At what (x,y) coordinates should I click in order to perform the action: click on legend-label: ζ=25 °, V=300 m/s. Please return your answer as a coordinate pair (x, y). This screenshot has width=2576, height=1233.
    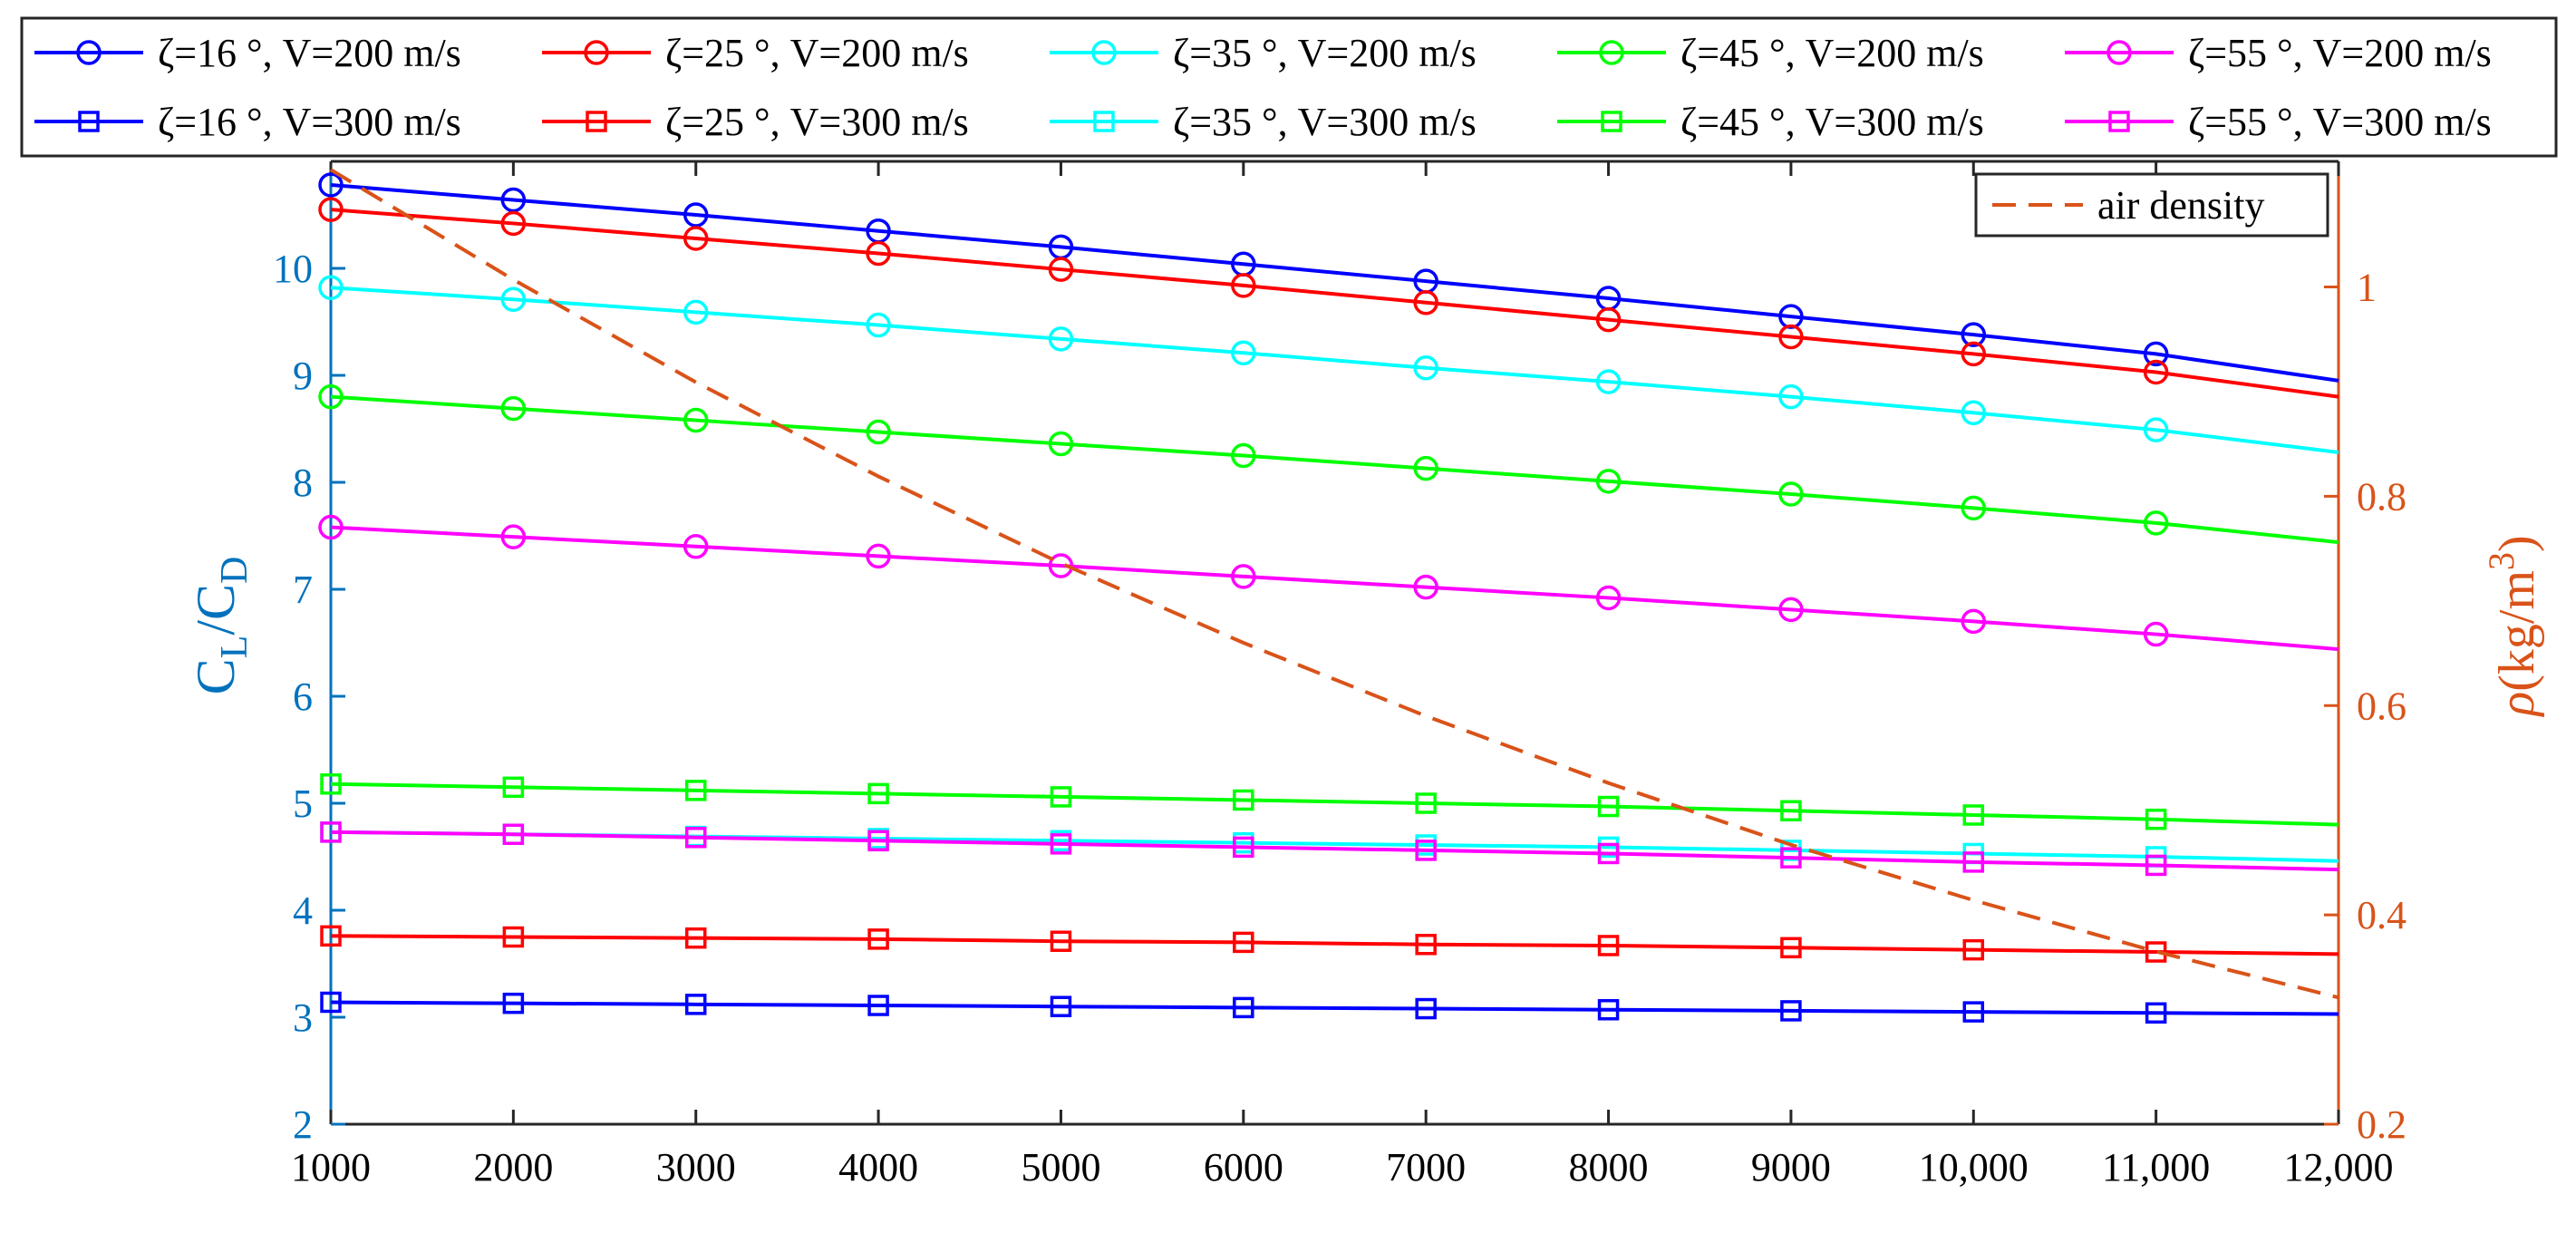
    Looking at the image, I should click on (817, 122).